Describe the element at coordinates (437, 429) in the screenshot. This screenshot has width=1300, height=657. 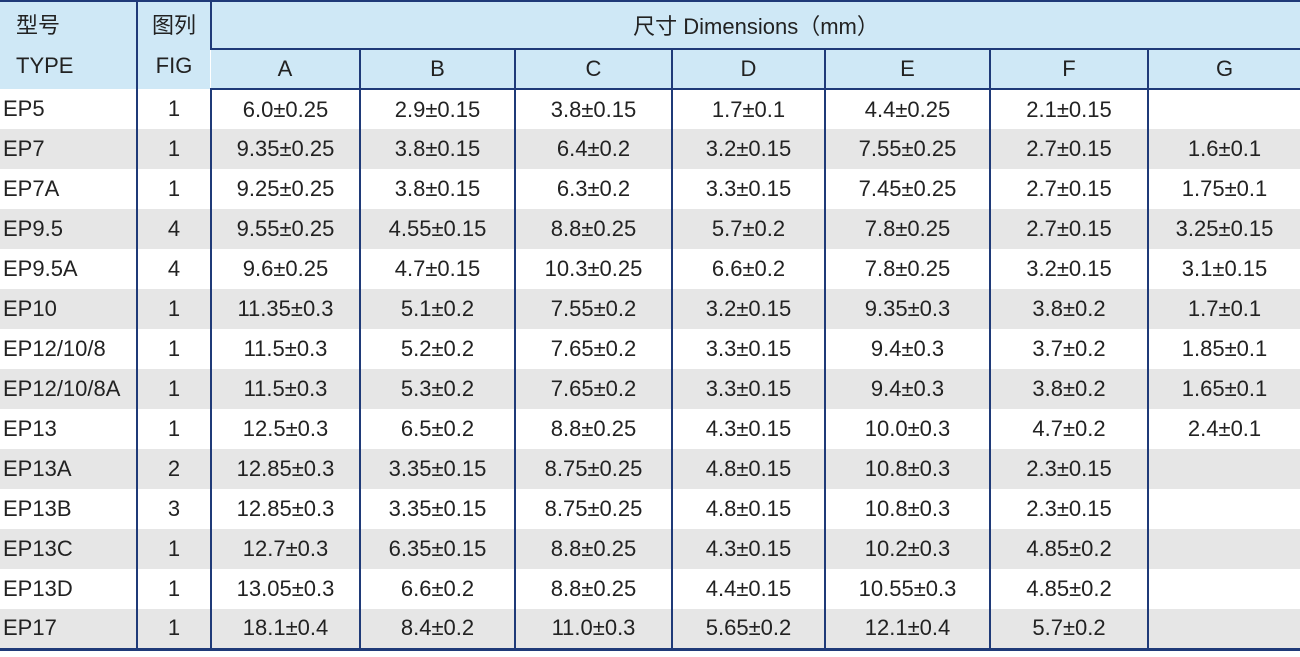
I see `cell: 6.5±0.2` at that location.